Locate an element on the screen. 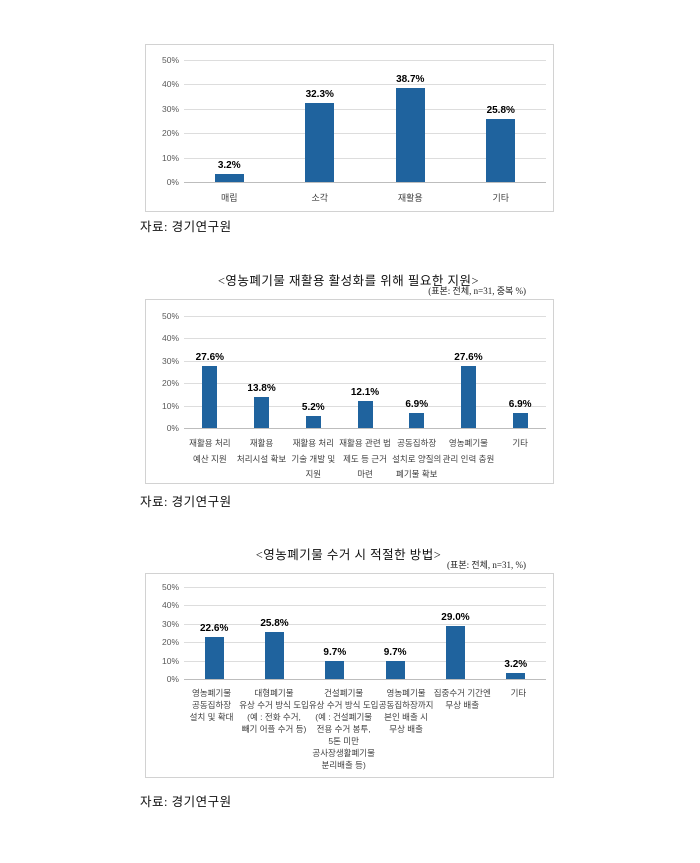  bar-slot: 32.3% is located at coordinates (320, 113).